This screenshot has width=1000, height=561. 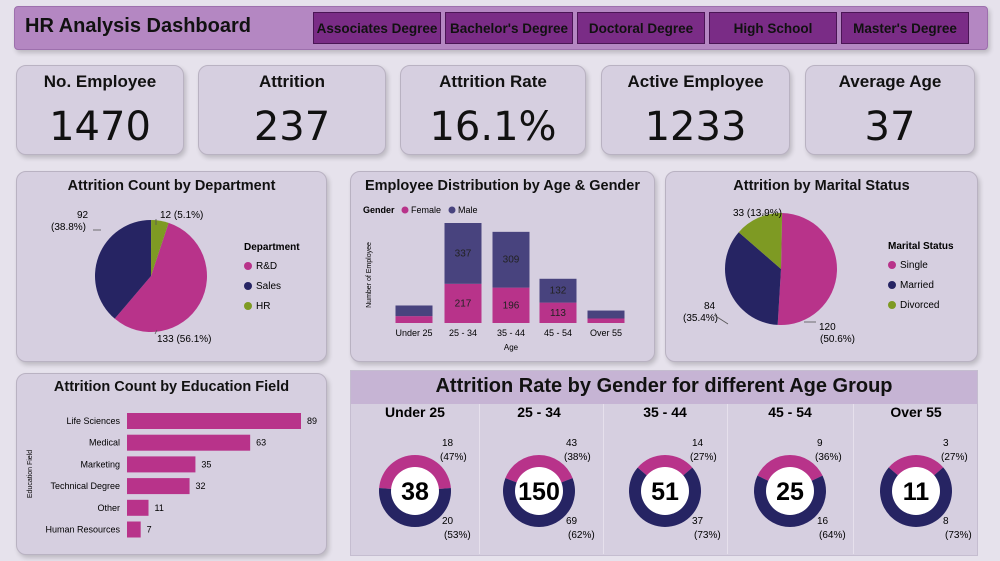 What do you see at coordinates (790, 412) in the screenshot?
I see `age-group-label: 45 - 54` at bounding box center [790, 412].